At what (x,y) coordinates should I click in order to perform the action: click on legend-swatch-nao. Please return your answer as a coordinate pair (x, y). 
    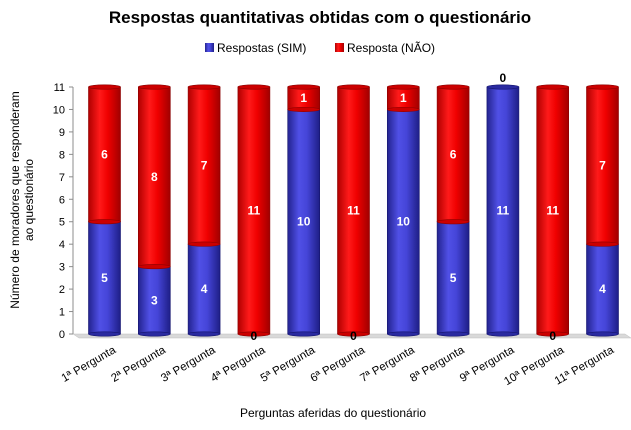
    Looking at the image, I should click on (339, 47).